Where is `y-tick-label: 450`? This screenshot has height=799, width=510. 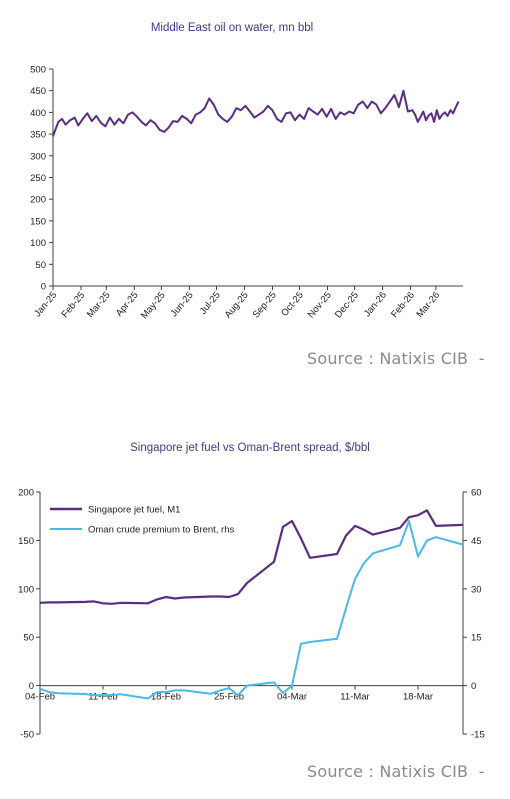 y-tick-label: 450 is located at coordinates (38, 91).